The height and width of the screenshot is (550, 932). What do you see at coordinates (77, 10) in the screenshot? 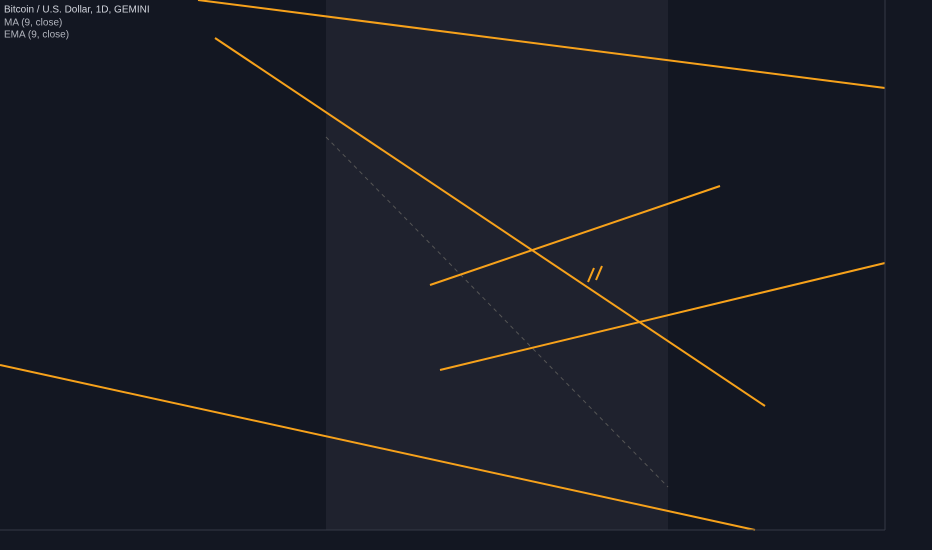
I see `chart-title: Bitcoin / U.S. Dollar, 1D, GEMINI` at bounding box center [77, 10].